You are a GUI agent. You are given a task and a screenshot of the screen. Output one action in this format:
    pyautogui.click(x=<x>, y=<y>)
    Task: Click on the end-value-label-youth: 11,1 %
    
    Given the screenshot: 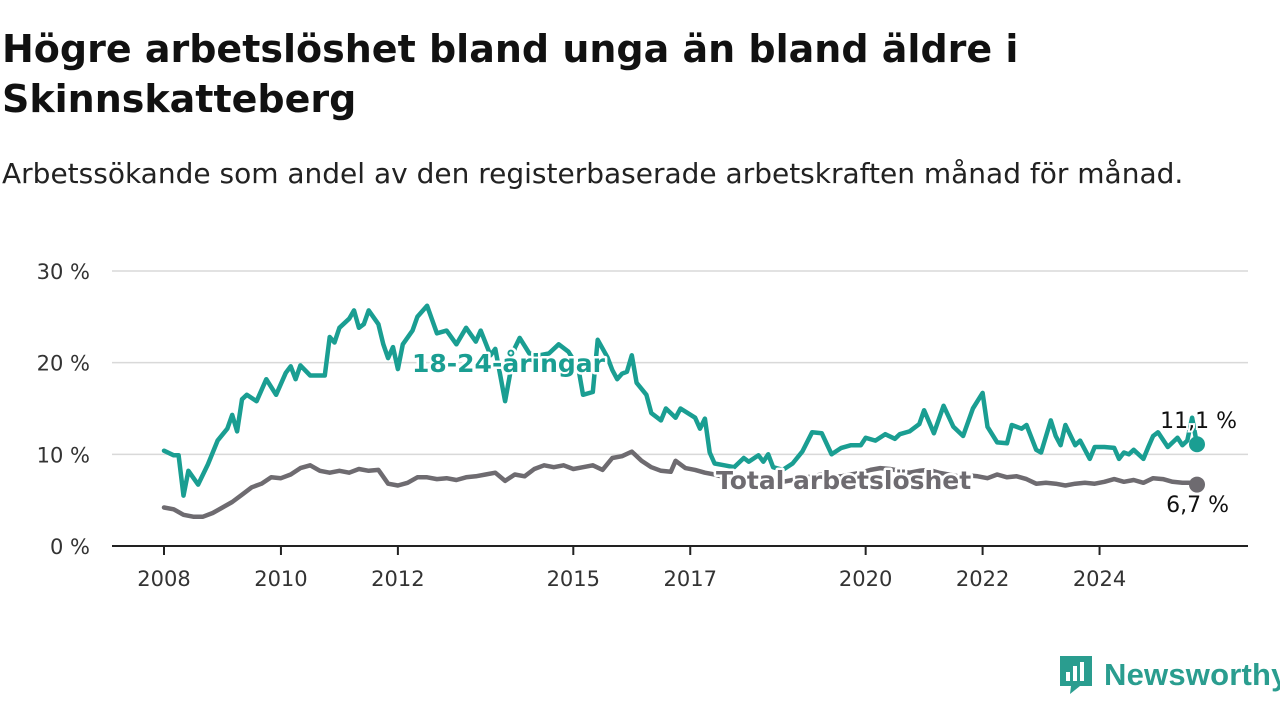 What is the action you would take?
    pyautogui.click(x=1198, y=421)
    